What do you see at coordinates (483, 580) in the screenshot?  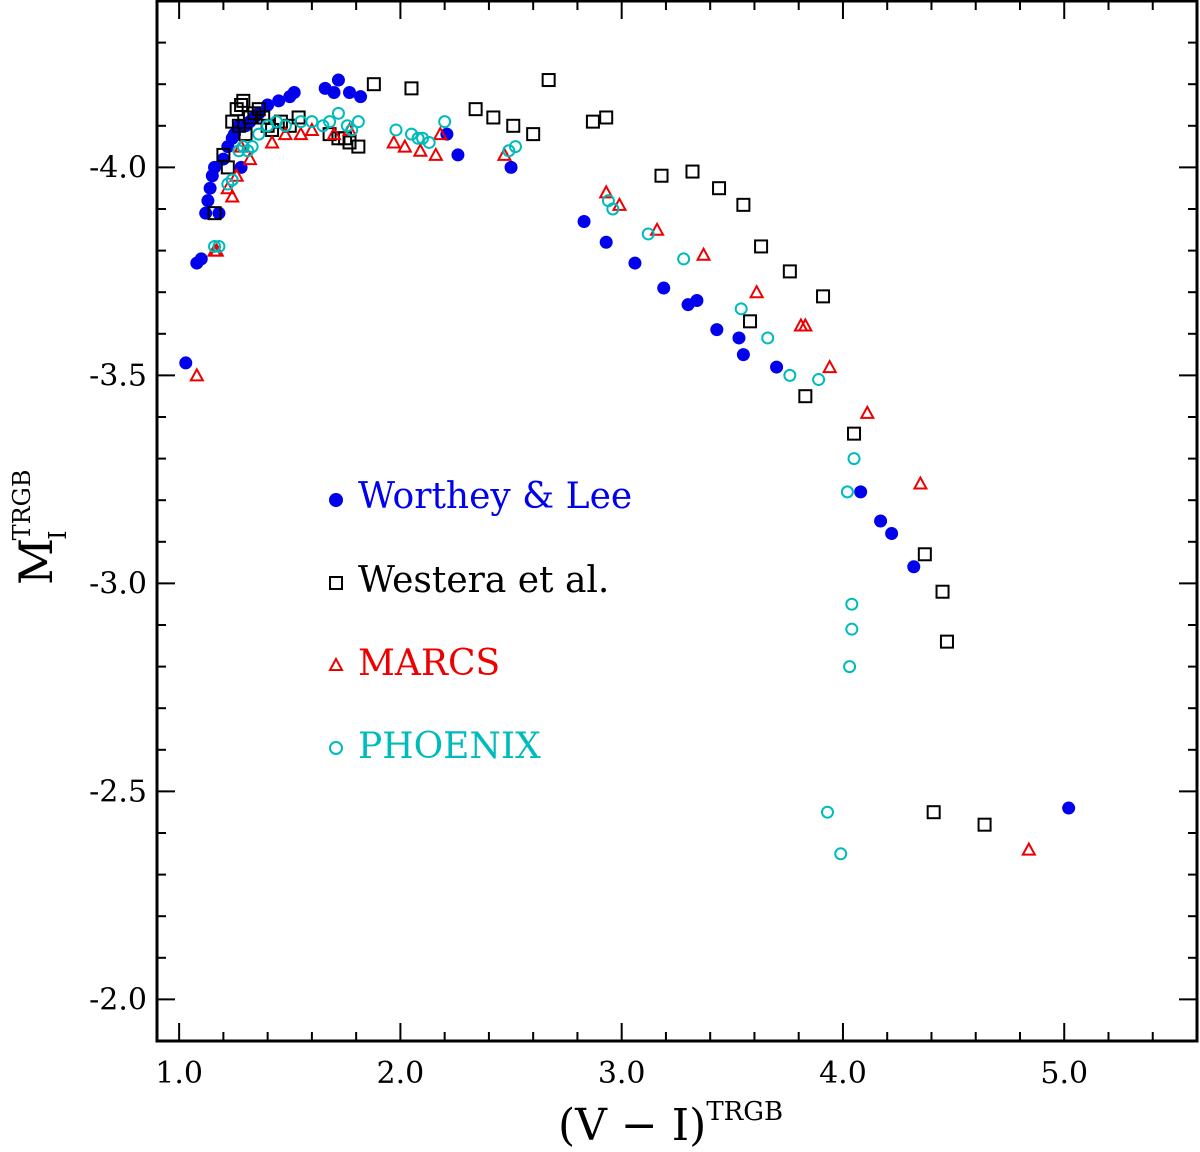 I see `legend-label-westera: Westera et al.` at bounding box center [483, 580].